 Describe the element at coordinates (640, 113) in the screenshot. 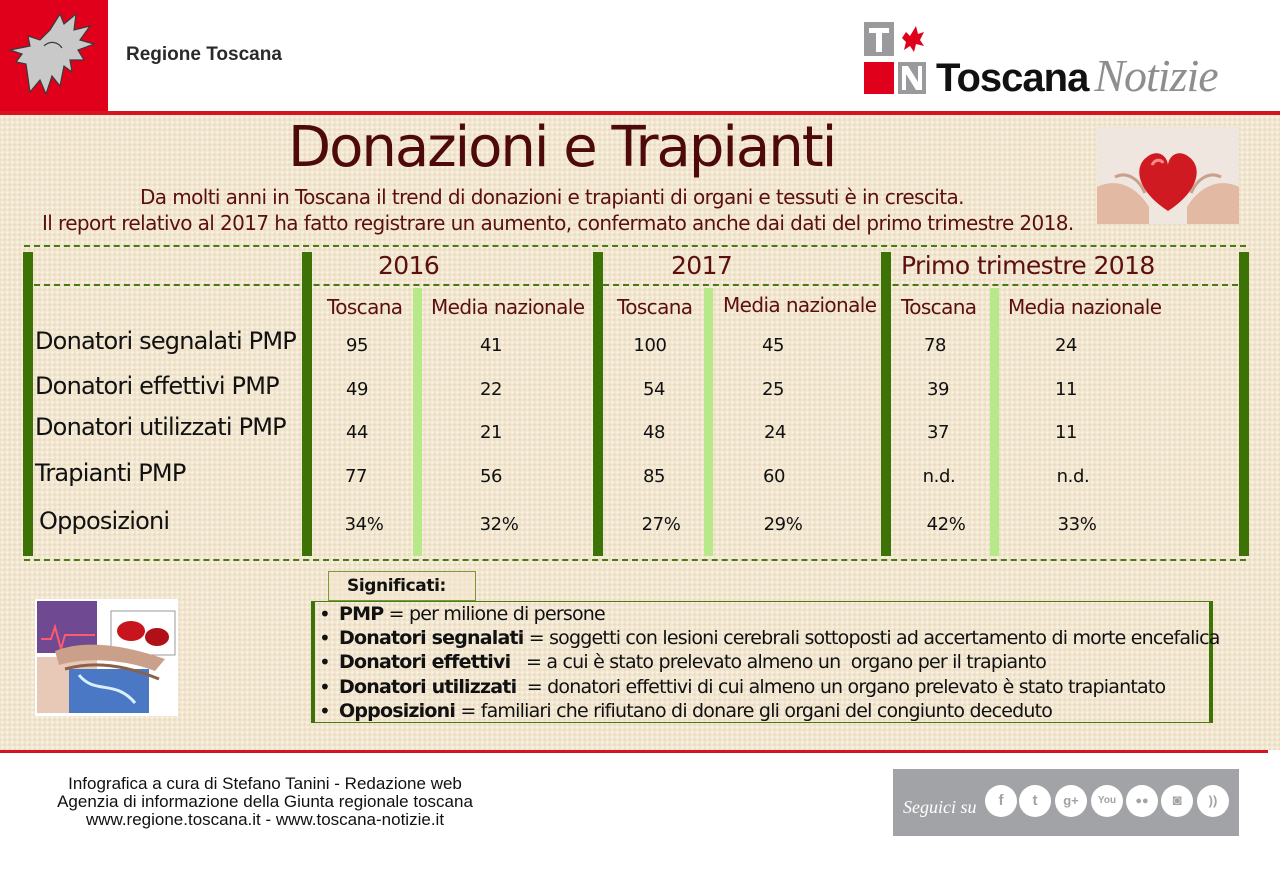

I see `header-divider` at that location.